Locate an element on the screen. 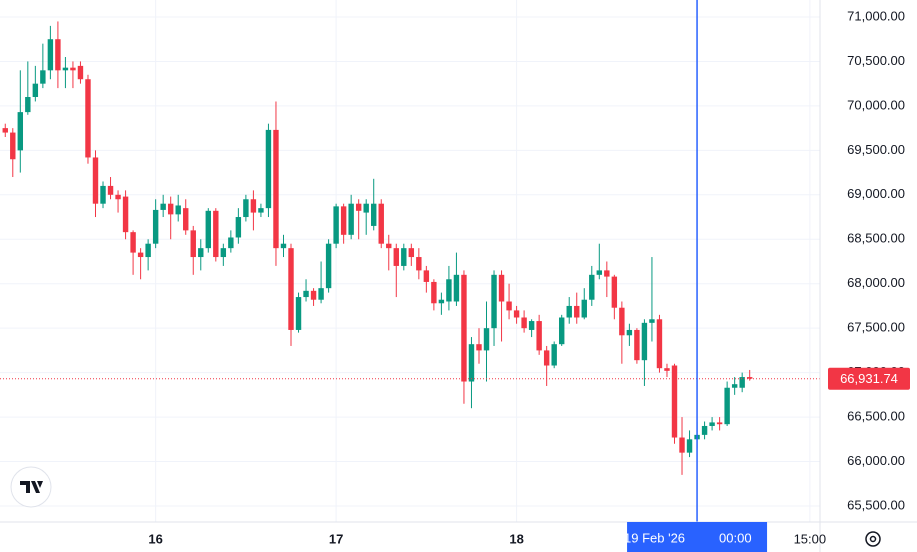  gear-outer is located at coordinates (873, 539).